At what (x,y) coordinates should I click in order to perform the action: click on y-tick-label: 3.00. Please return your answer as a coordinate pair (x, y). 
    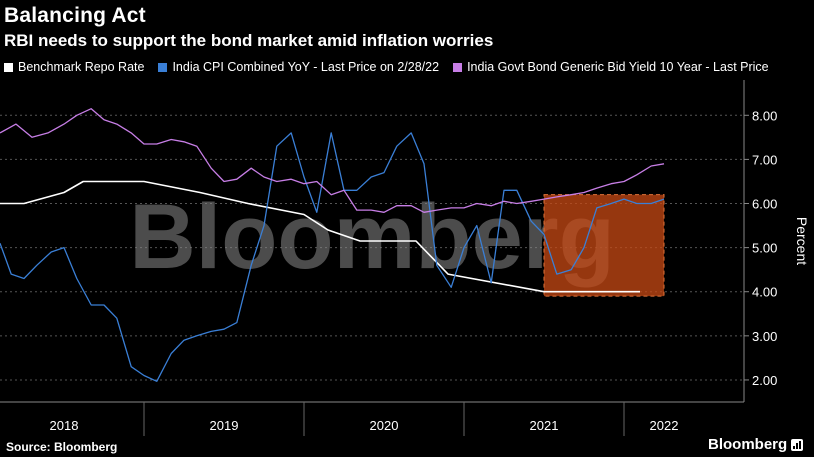
    Looking at the image, I should click on (764, 336).